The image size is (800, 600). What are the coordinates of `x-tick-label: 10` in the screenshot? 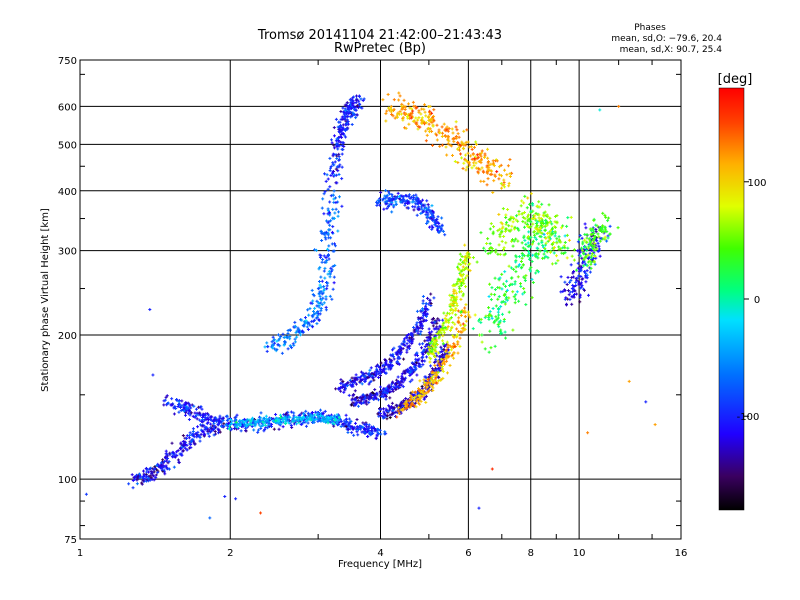 It's located at (579, 553).